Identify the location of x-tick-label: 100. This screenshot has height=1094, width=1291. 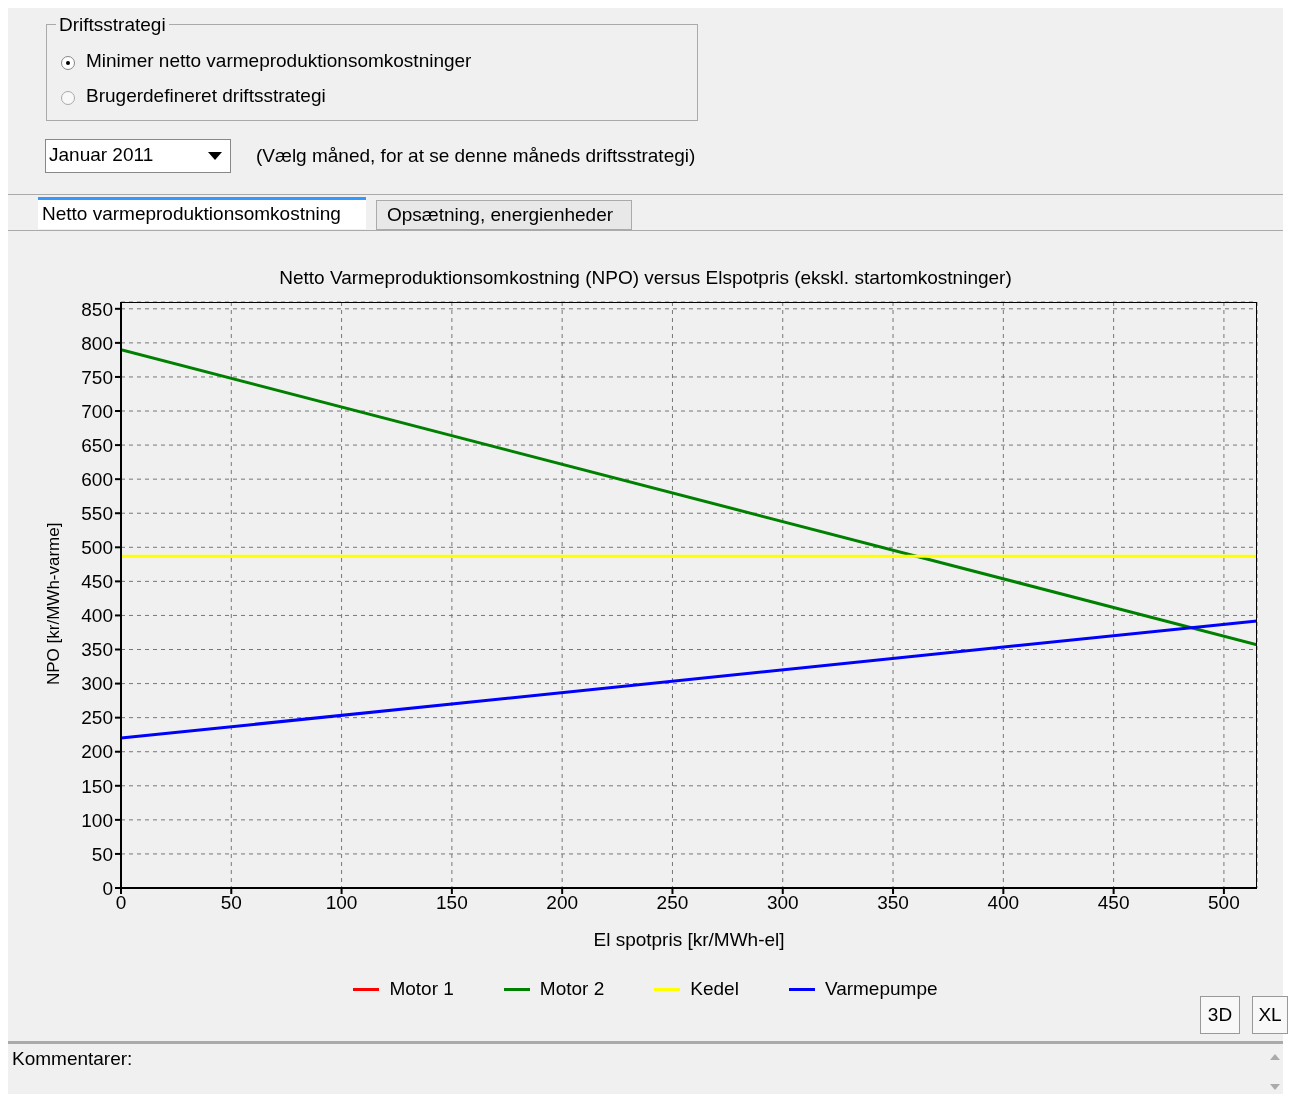
(341, 903).